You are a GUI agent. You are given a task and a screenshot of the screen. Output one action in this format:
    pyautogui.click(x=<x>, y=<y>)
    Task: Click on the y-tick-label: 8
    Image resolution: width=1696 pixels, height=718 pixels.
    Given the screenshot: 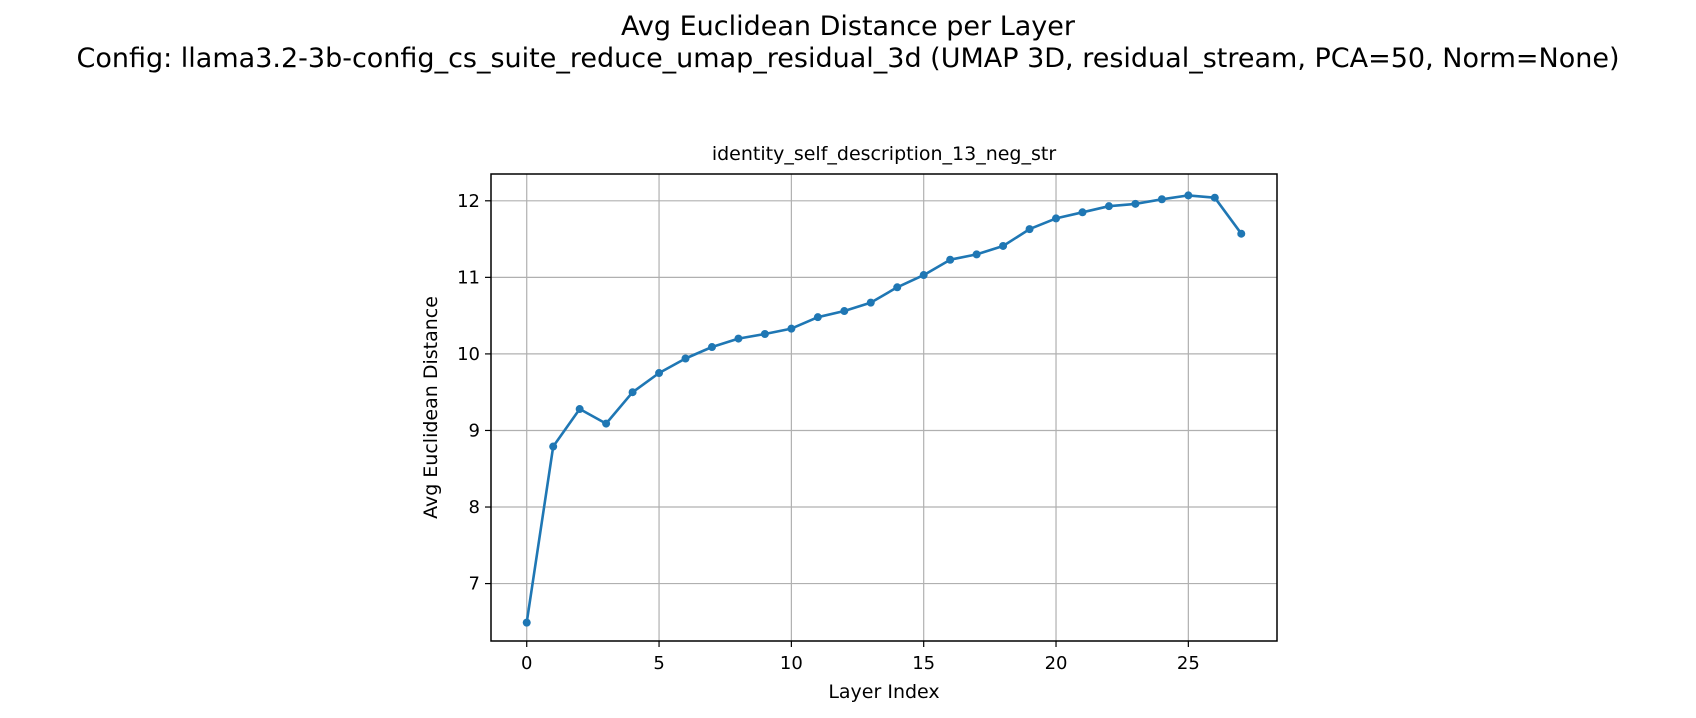 What is the action you would take?
    pyautogui.click(x=474, y=507)
    